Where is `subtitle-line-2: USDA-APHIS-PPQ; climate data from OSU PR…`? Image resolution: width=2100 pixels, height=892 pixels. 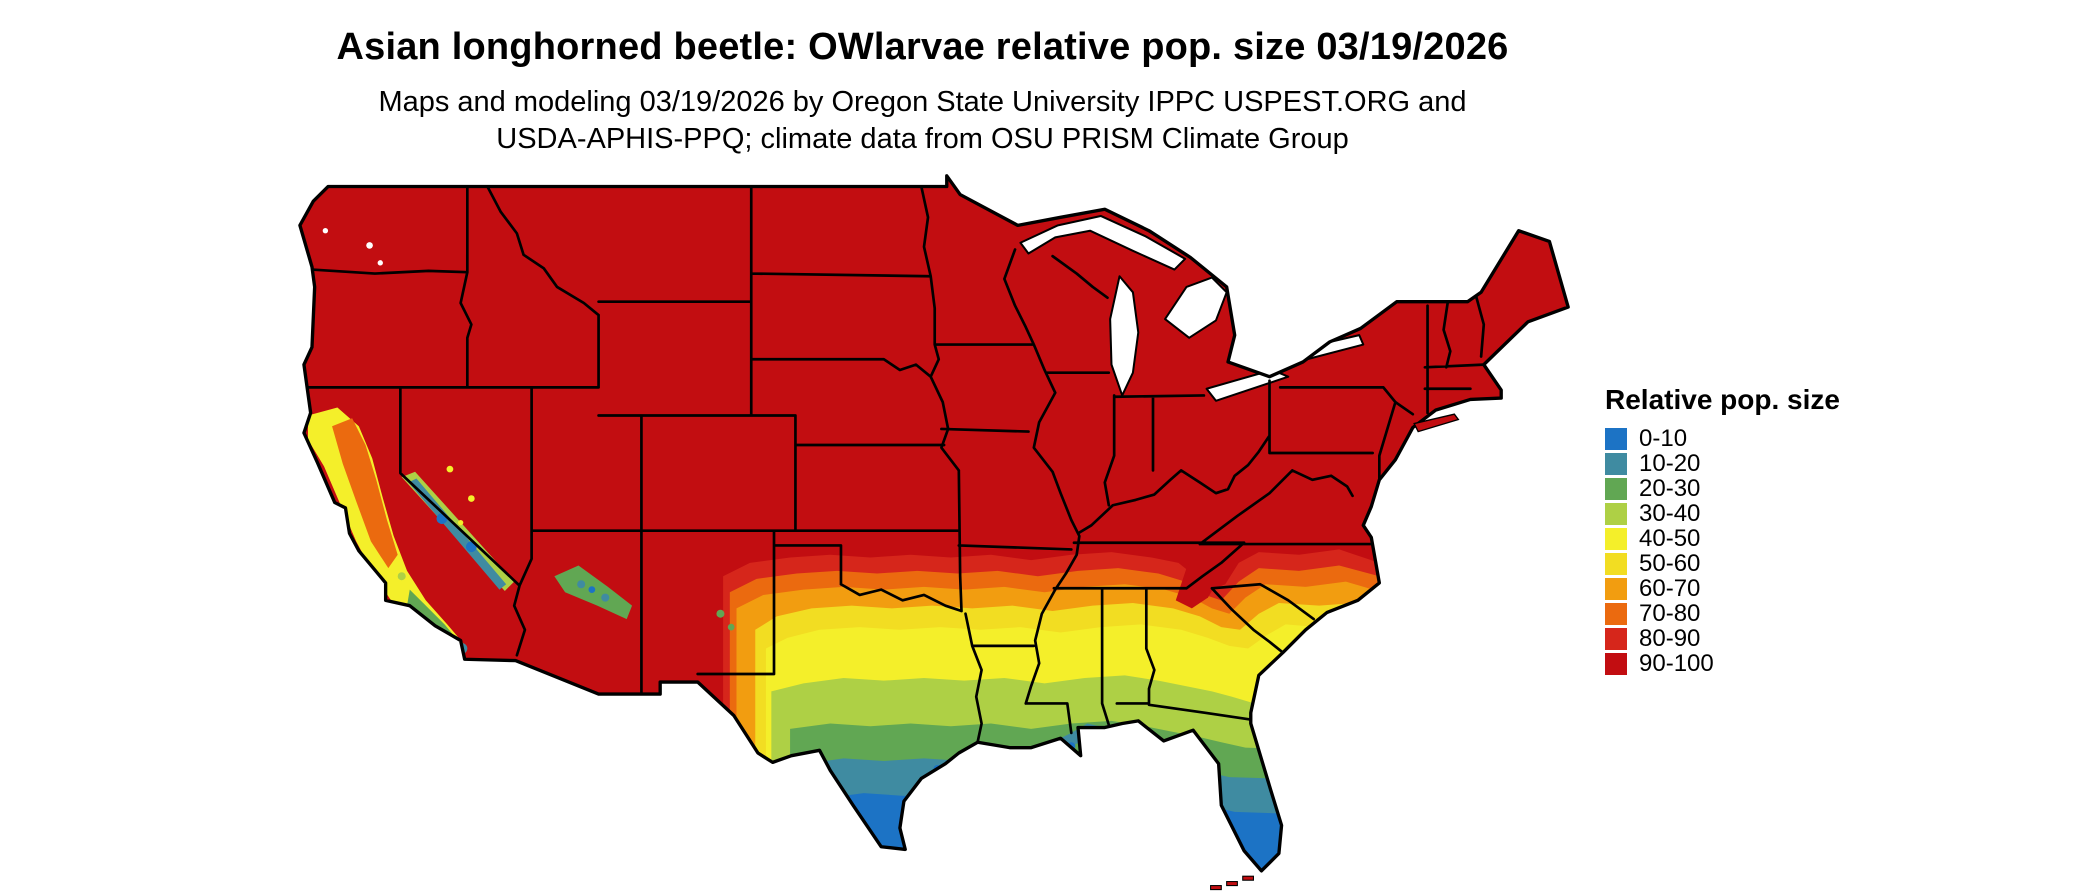 subtitle-line-2: USDA-APHIS-PPQ; climate data from OSU PR… is located at coordinates (922, 139).